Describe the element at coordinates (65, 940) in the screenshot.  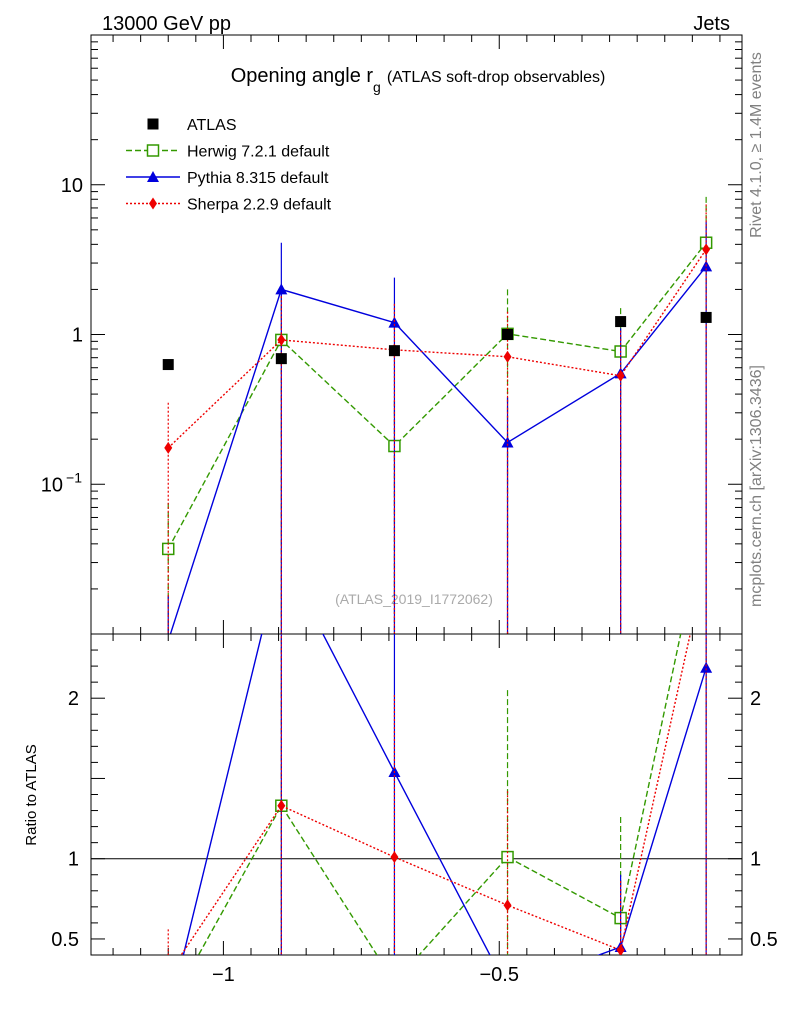
I see `ratio-tick-label-left: 0.5` at that location.